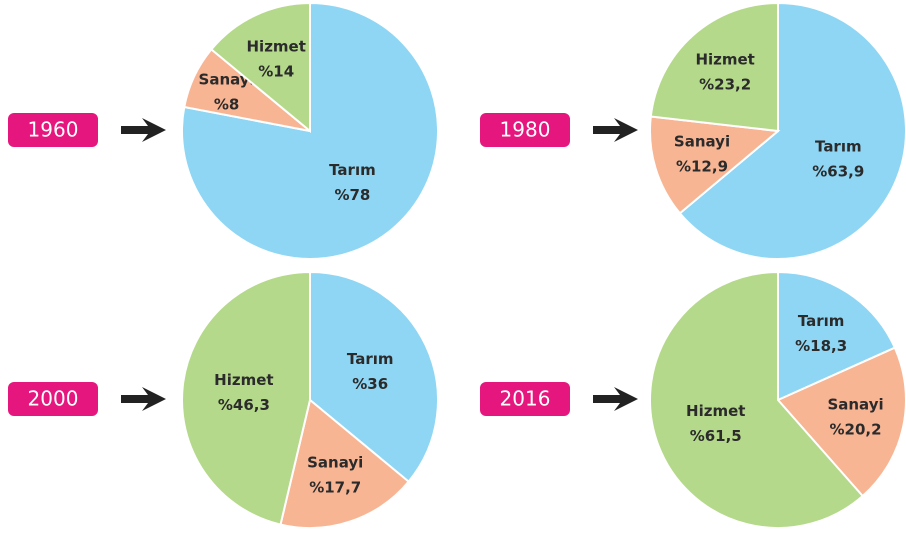  Describe the element at coordinates (856, 429) in the screenshot. I see `slice-value-label: %20,2` at that location.